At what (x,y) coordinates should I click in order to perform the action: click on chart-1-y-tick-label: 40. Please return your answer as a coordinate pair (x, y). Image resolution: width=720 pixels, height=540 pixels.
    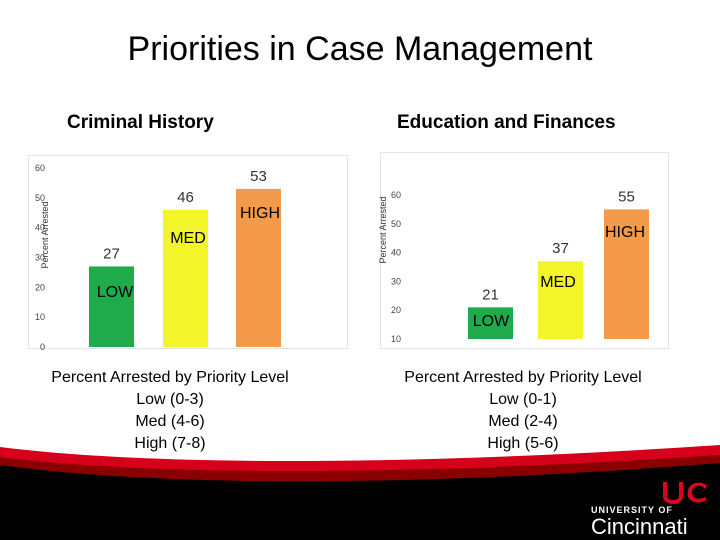
    Looking at the image, I should click on (40, 228).